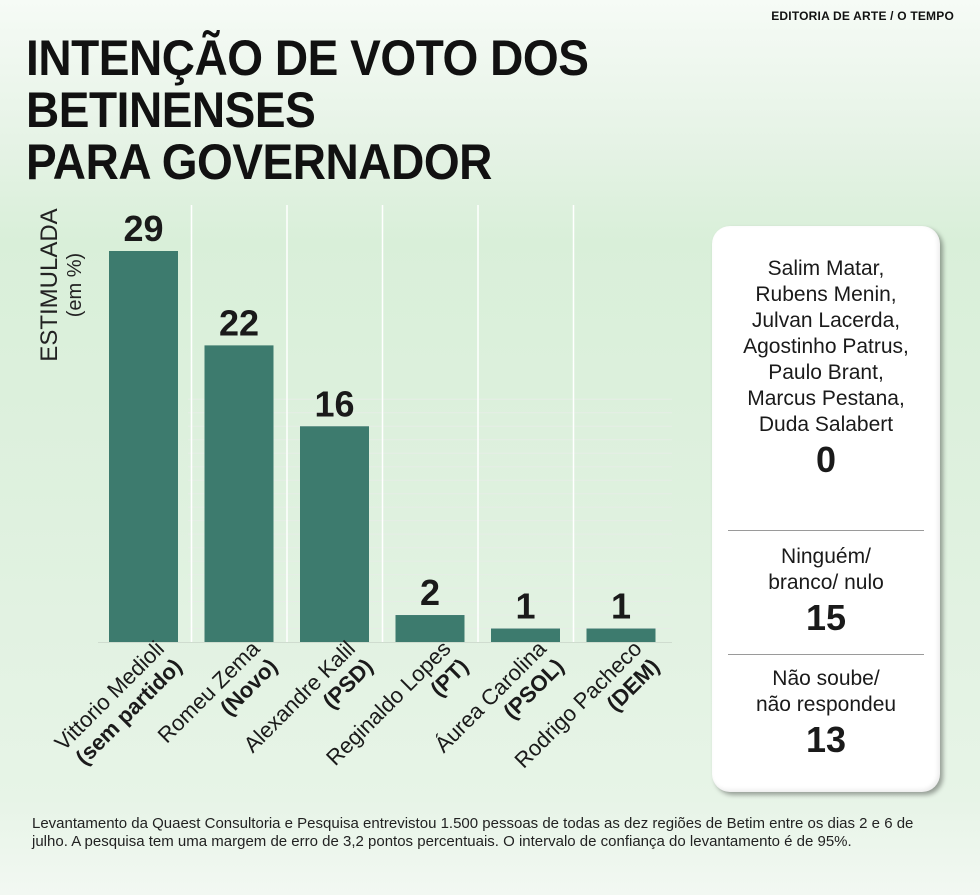 The height and width of the screenshot is (895, 980). I want to click on y-axis-title: ESTIMULADA (em %), so click(61, 285).